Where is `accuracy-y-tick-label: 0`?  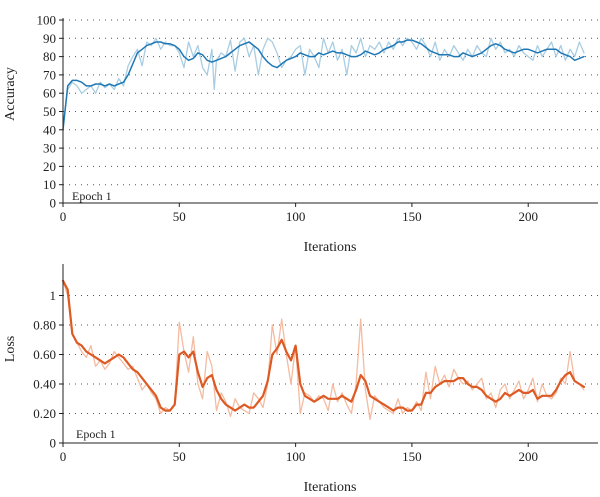
accuracy-y-tick-label: 0 is located at coordinates (53, 203).